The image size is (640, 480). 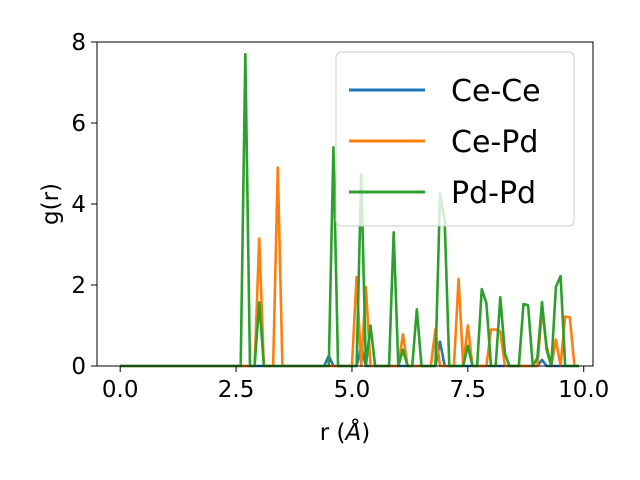 I want to click on legend-frame, so click(x=455, y=139).